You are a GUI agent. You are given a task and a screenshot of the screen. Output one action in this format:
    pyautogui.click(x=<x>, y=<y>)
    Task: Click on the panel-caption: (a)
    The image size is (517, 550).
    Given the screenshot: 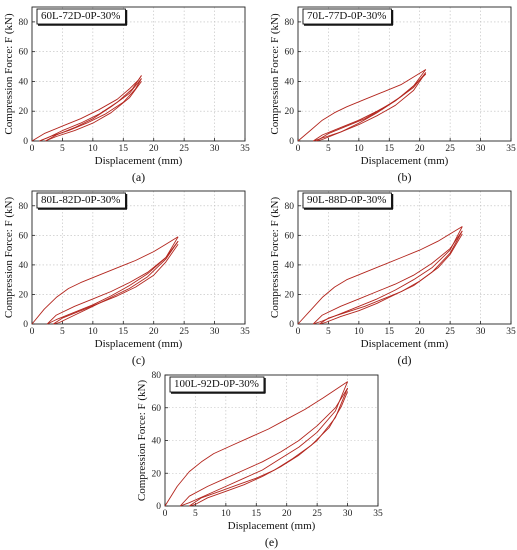 What is the action you would take?
    pyautogui.click(x=138, y=177)
    